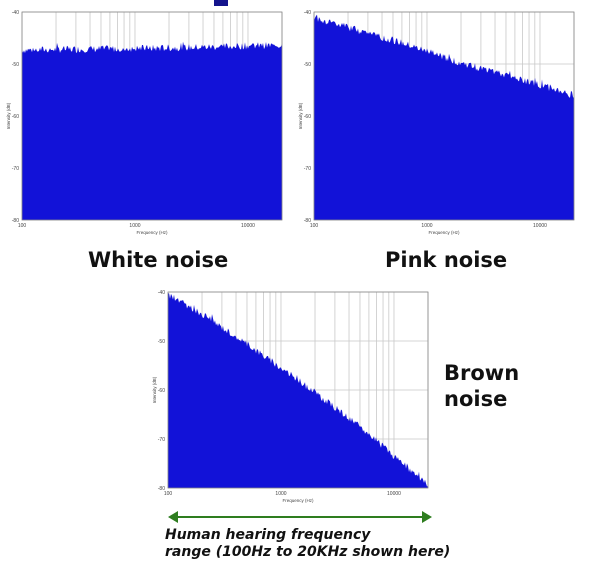 The height and width of the screenshot is (563, 598). I want to click on label-brown-noise: Brown noise, so click(481, 386).